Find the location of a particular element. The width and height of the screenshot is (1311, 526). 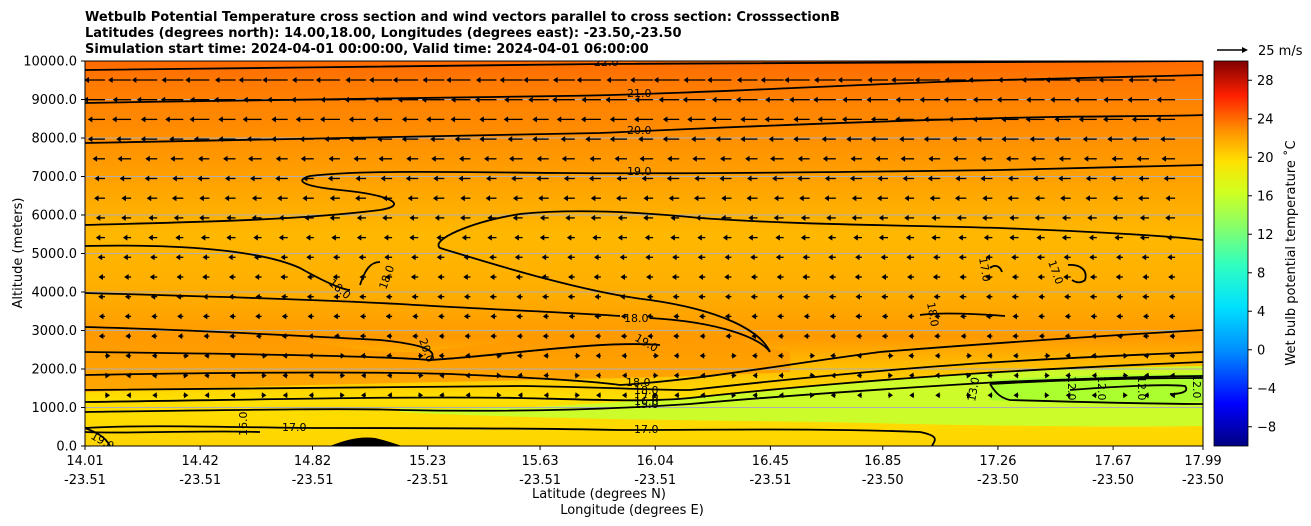

y-tick-label: 3000.0 is located at coordinates (55, 331).